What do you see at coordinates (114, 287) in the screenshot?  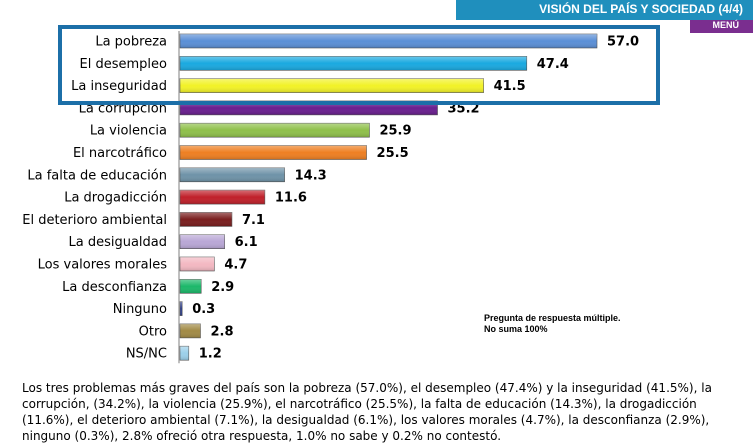 I see `category-label: La desconfianza` at bounding box center [114, 287].